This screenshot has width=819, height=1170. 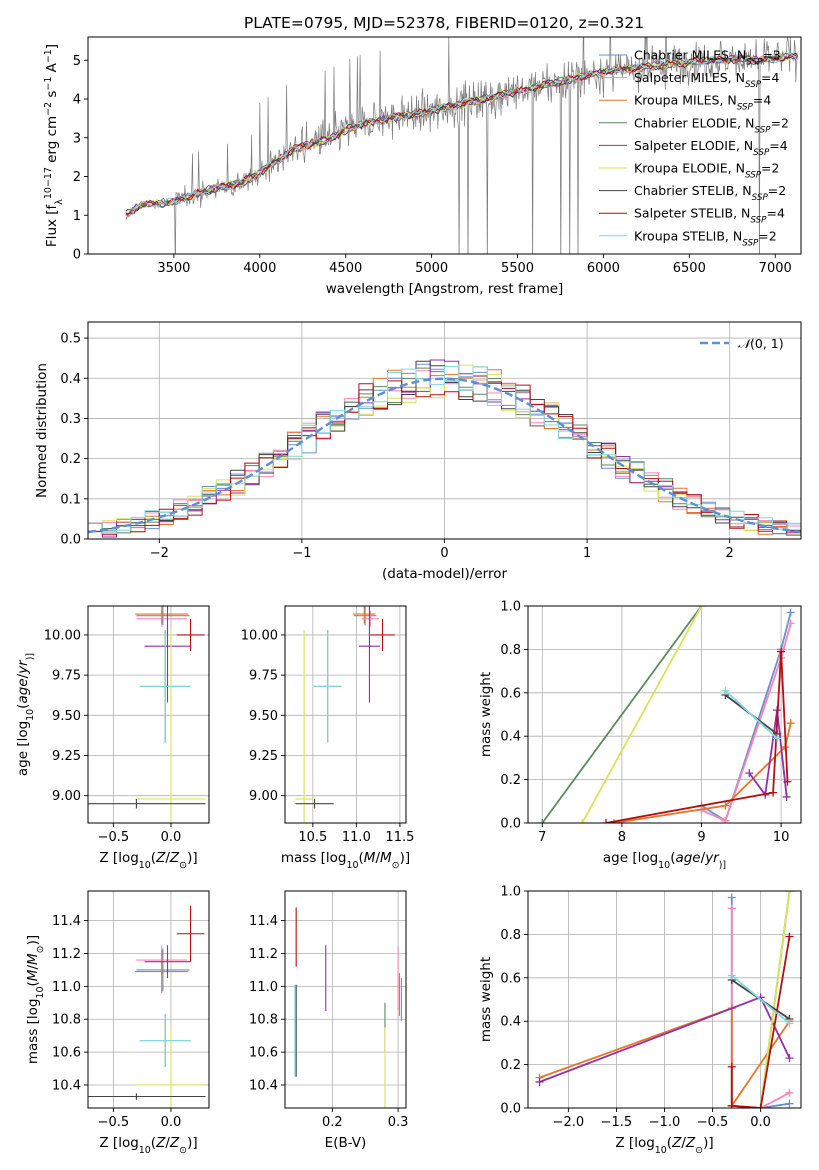 What do you see at coordinates (707, 58) in the screenshot?
I see `legend-label-chabrier-miles: Chabrier MILES, NSSP=3` at bounding box center [707, 58].